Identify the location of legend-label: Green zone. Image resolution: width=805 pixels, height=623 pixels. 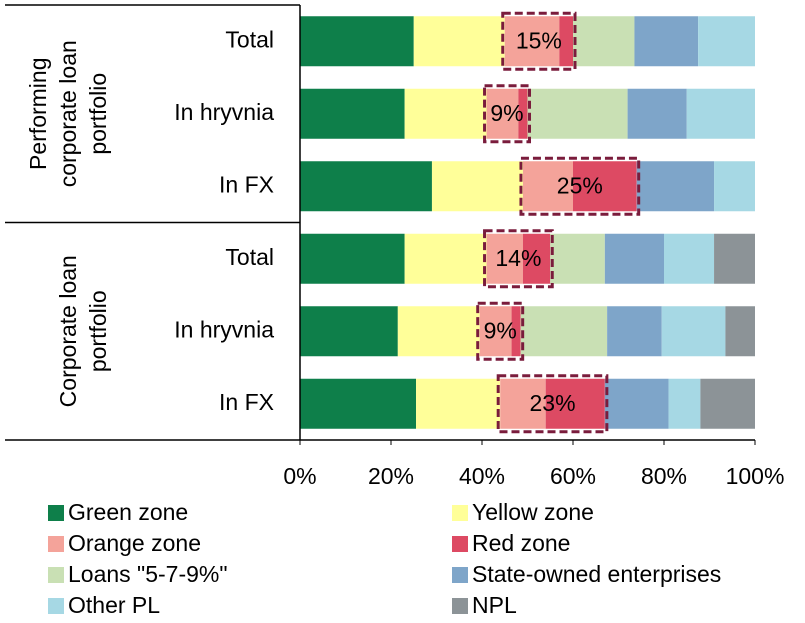
(128, 512).